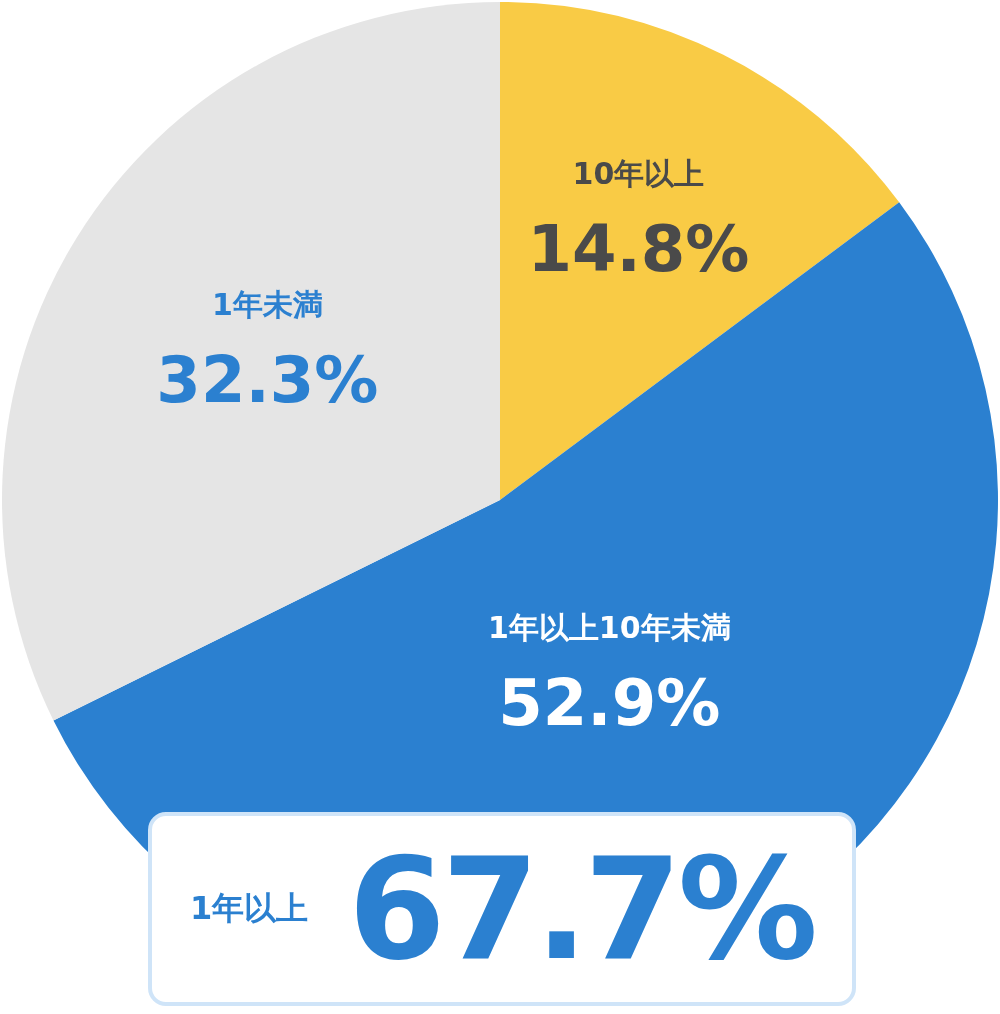 Image resolution: width=1000 pixels, height=1014 pixels. What do you see at coordinates (638, 248) in the screenshot?
I see `data-label: 14.8%` at bounding box center [638, 248].